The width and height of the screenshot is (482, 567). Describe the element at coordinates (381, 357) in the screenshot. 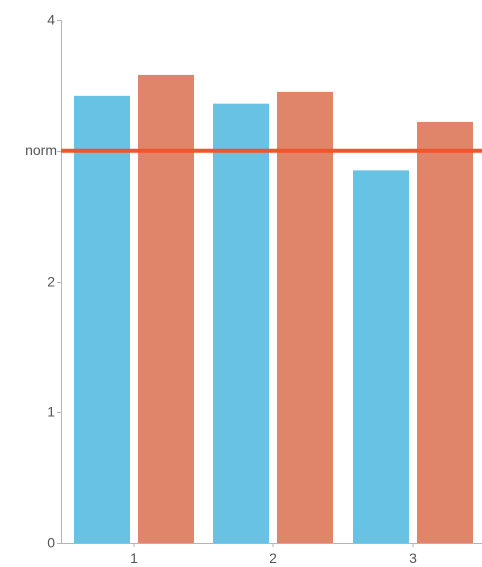

I see `bar-cat3-series1` at that location.